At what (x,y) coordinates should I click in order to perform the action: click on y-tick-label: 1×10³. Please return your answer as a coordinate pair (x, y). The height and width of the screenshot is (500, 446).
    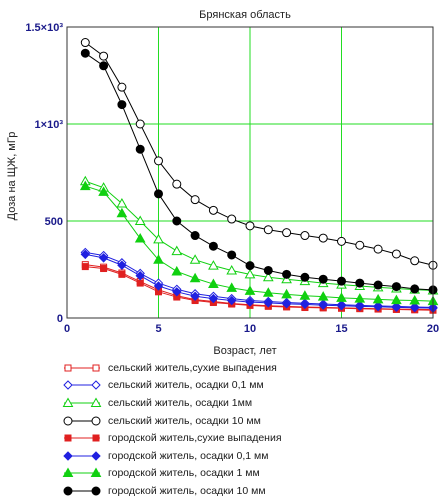
    Looking at the image, I should click on (49, 125).